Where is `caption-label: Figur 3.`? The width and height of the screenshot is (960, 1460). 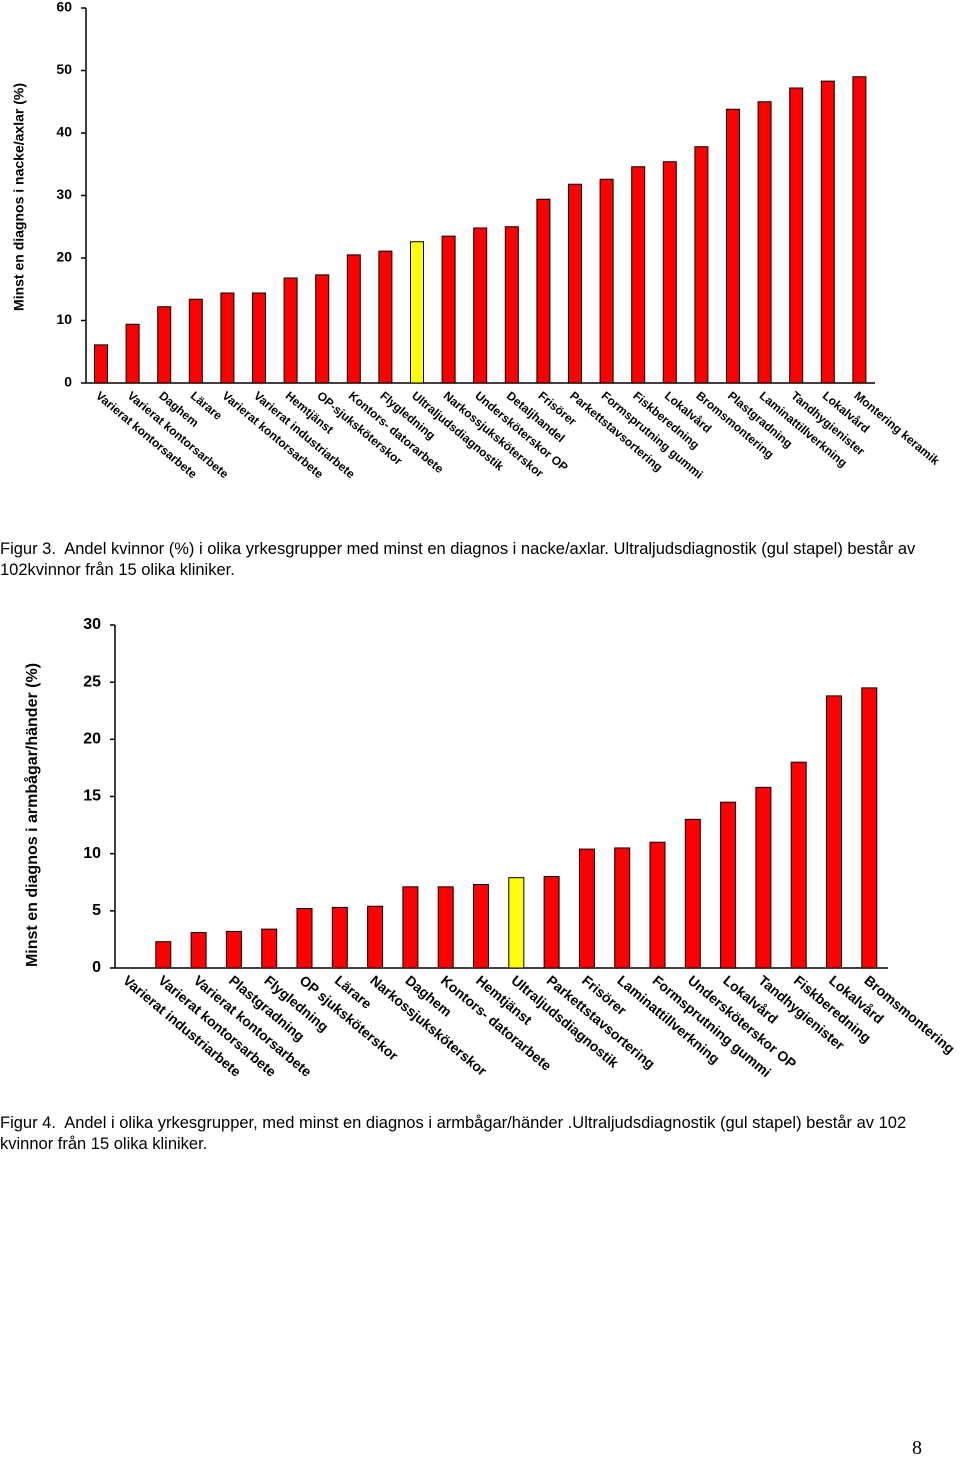 caption-label: Figur 3. is located at coordinates (28, 549).